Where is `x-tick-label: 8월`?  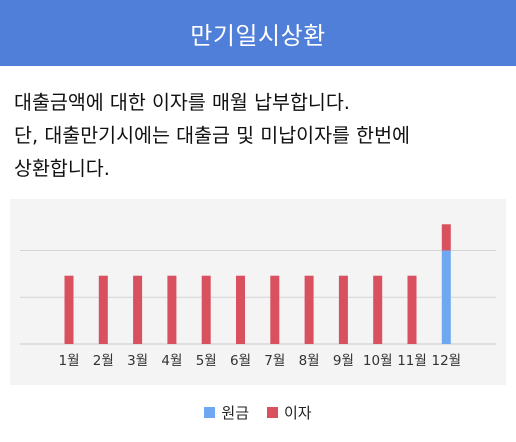 x-tick-label: 8월 is located at coordinates (309, 361).